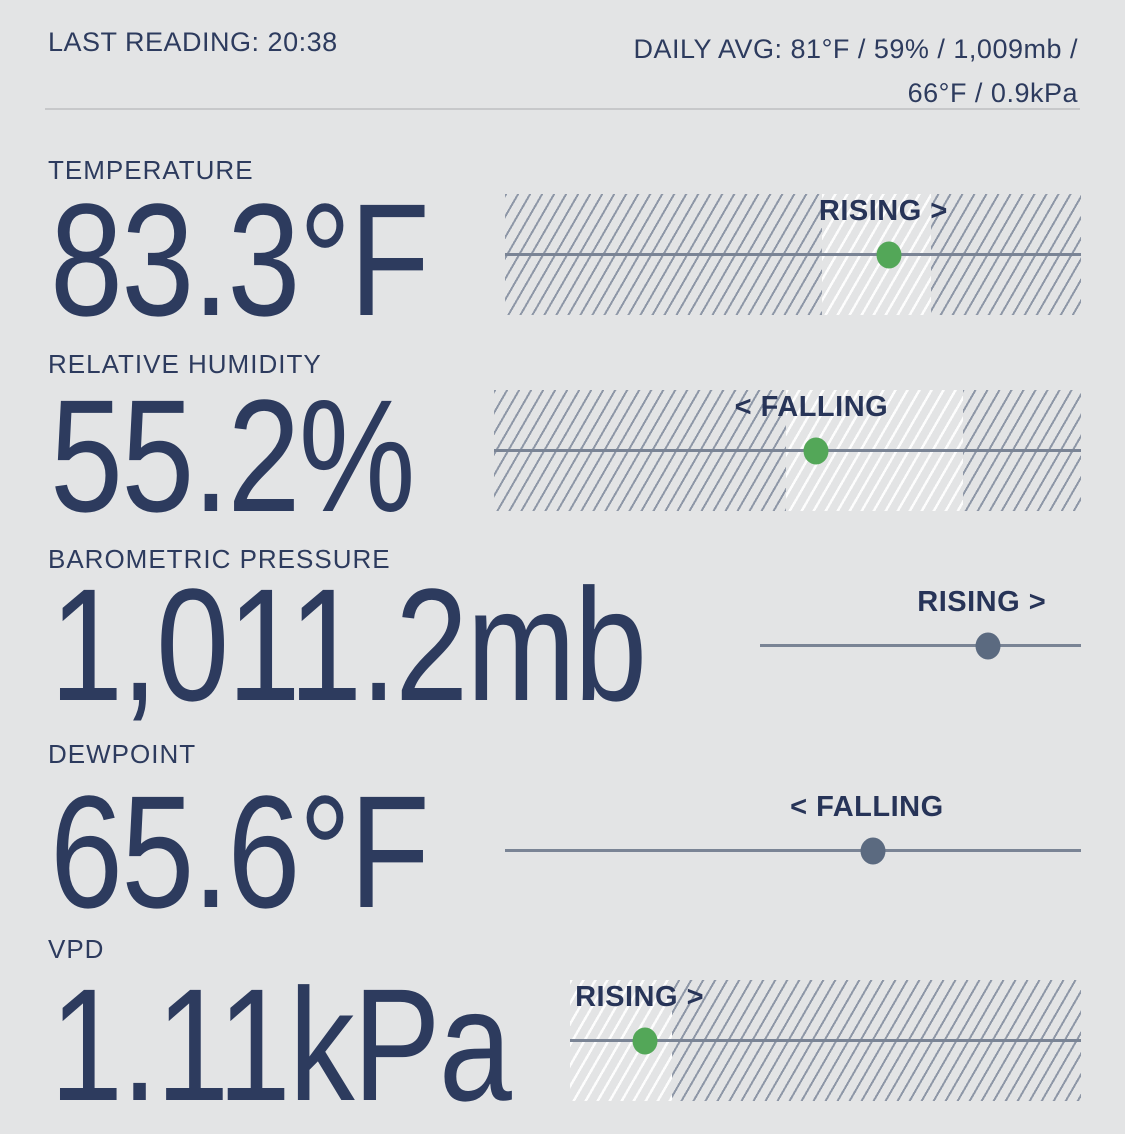 The image size is (1125, 1134). What do you see at coordinates (76, 949) in the screenshot?
I see `vpd-label: VPD` at bounding box center [76, 949].